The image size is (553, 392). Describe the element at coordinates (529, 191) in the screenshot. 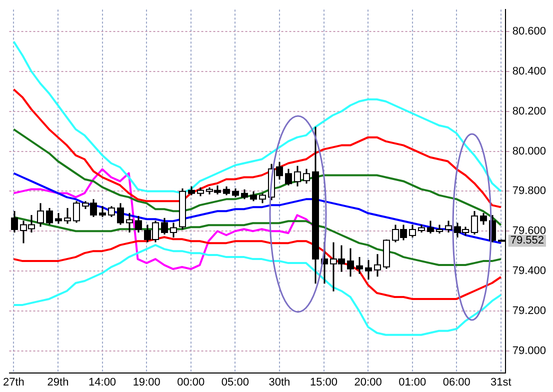

I see `y-tick-label: 79.800` at that location.